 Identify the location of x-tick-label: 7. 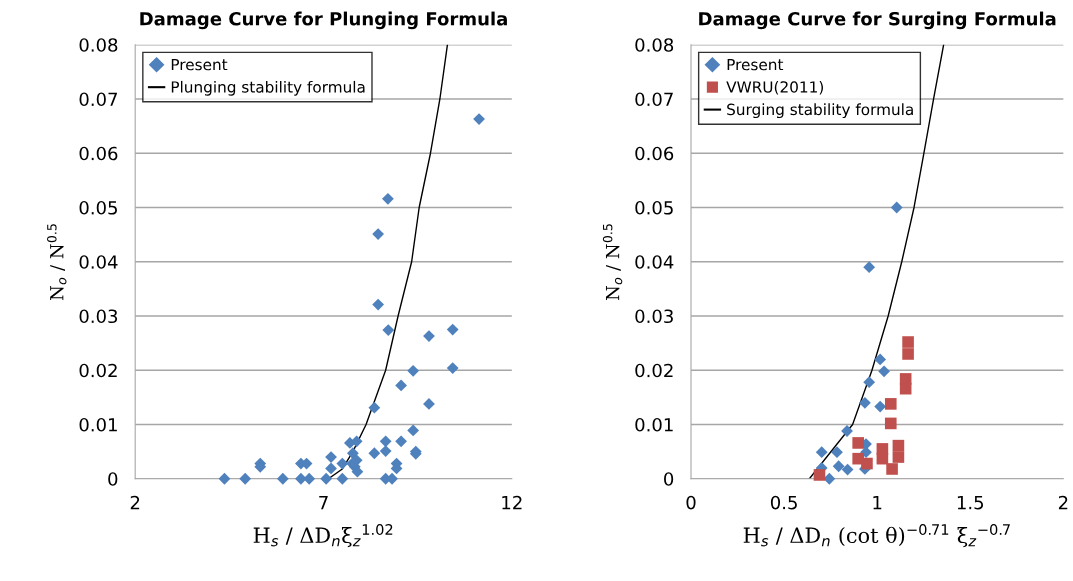
(323, 502).